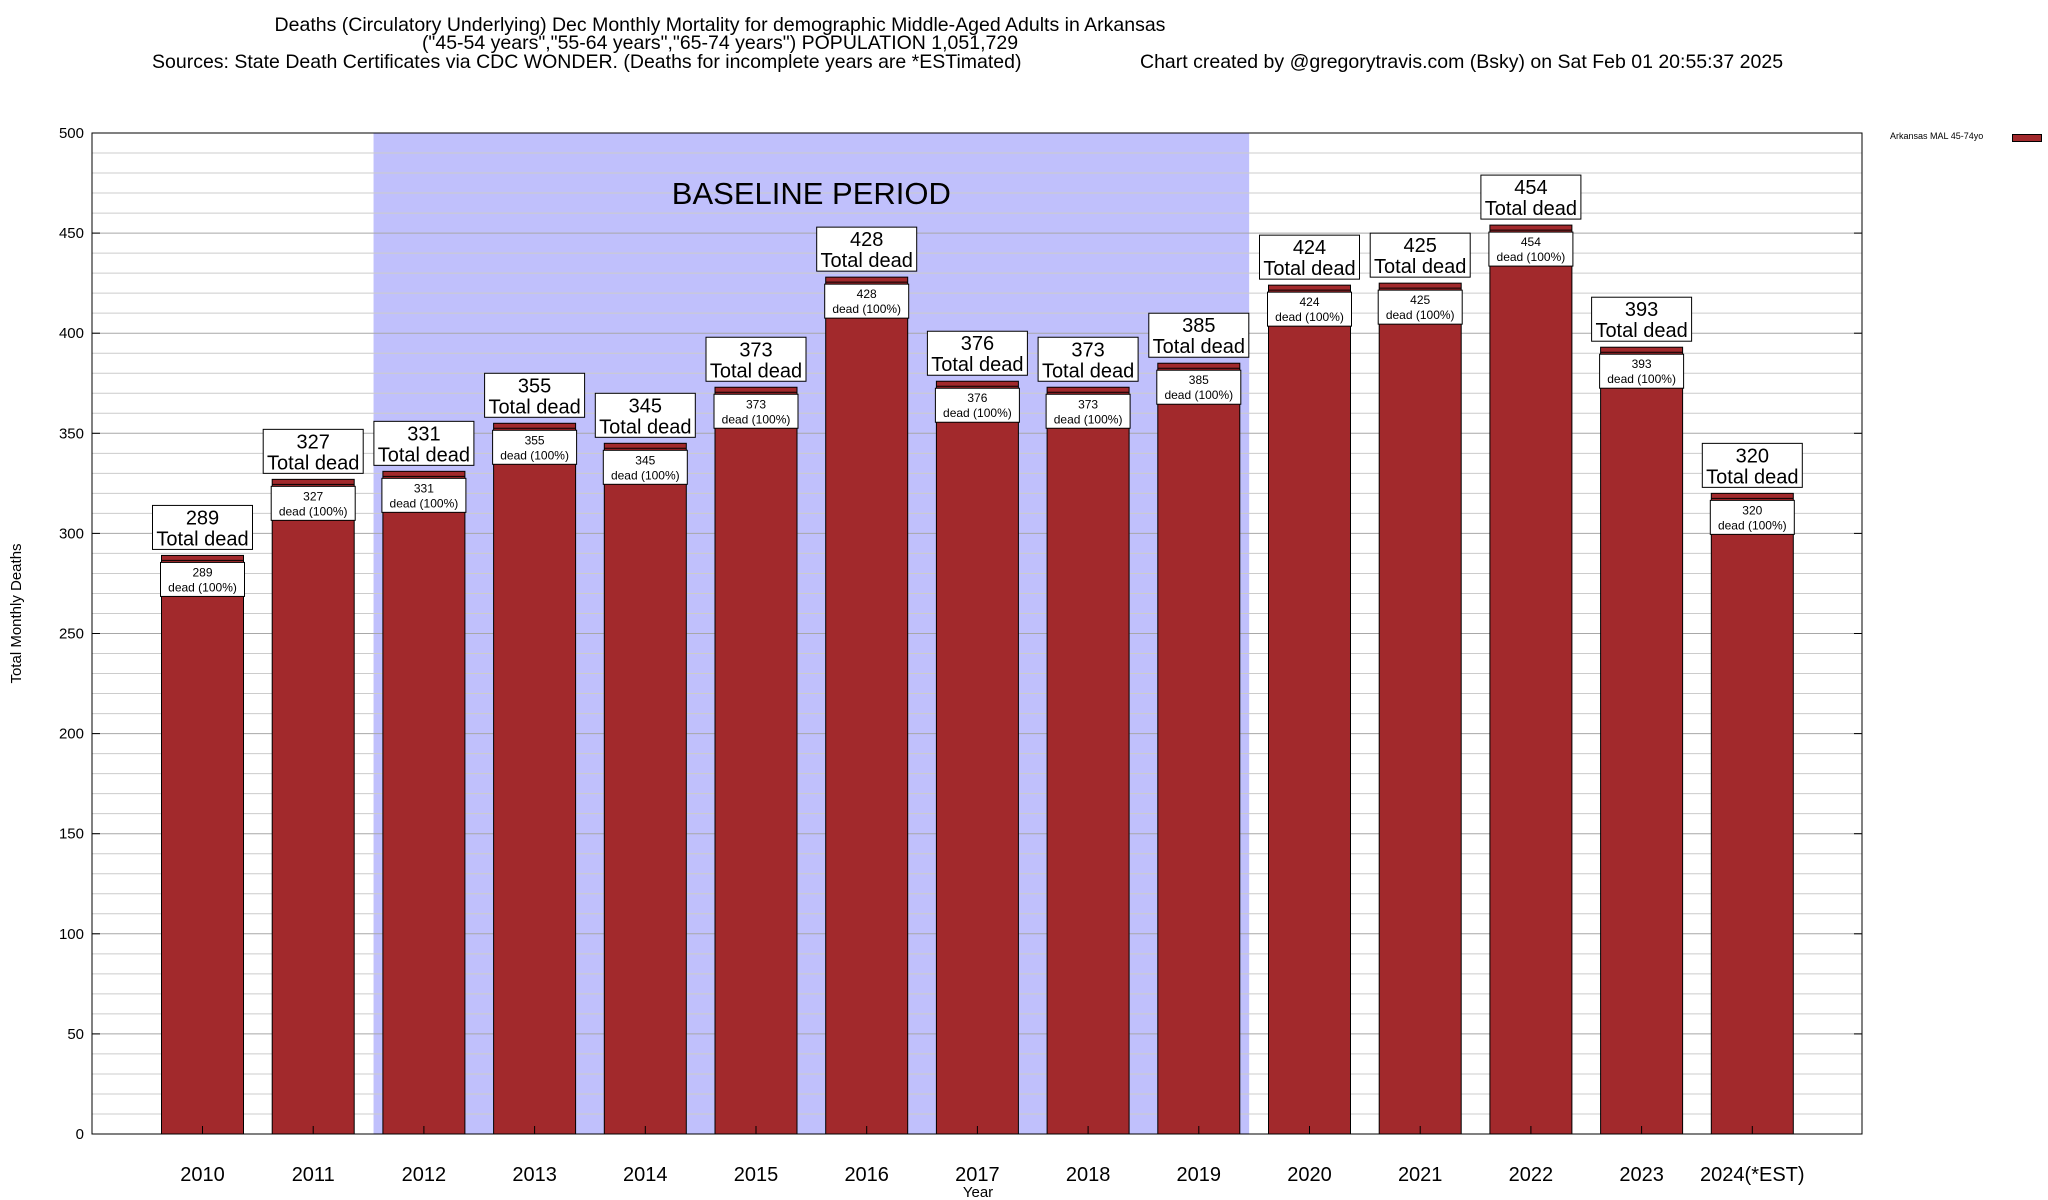  What do you see at coordinates (16, 613) in the screenshot?
I see `y-axis-label: Total Monthly Deaths` at bounding box center [16, 613].